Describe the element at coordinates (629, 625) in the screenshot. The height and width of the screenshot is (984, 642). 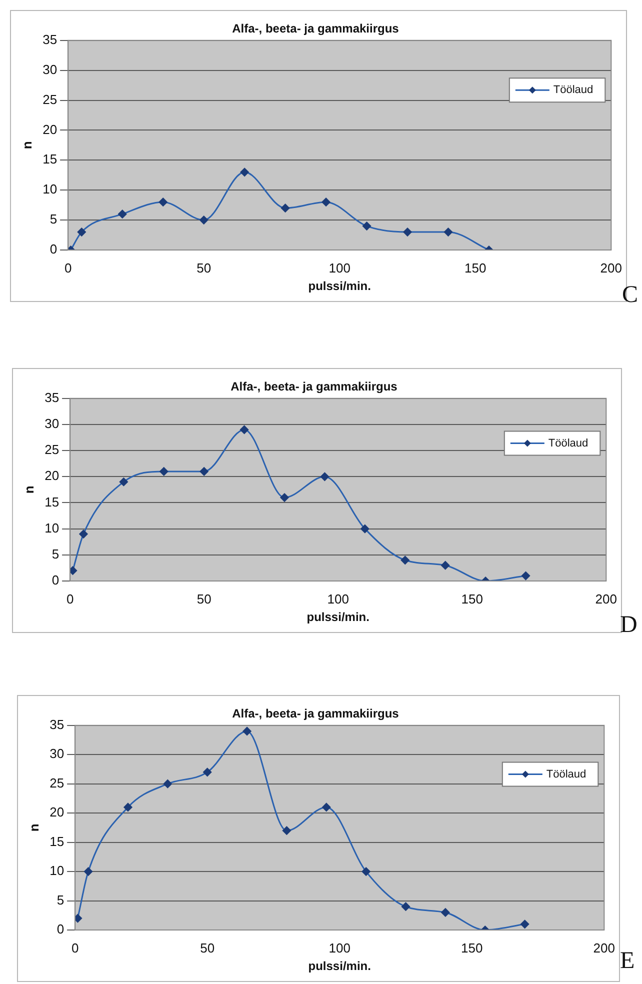
I see `text: D` at that location.